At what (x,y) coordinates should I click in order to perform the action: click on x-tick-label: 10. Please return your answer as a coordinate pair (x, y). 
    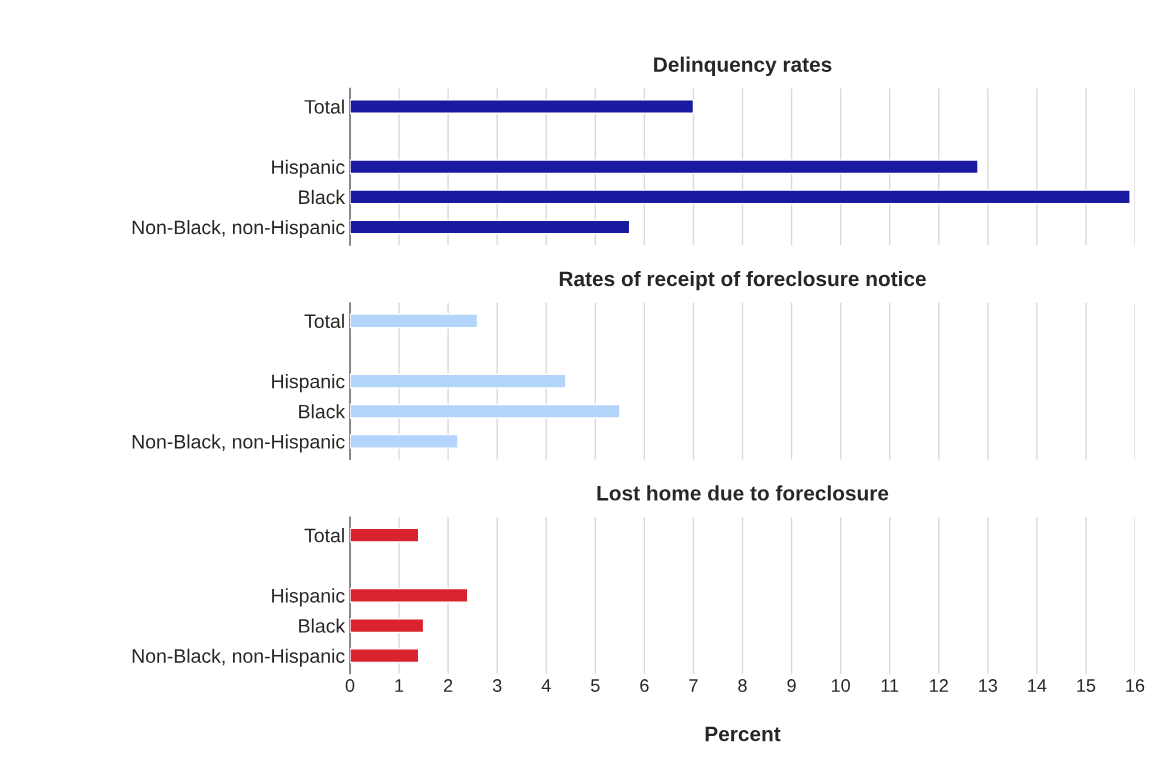
    Looking at the image, I should click on (840, 685).